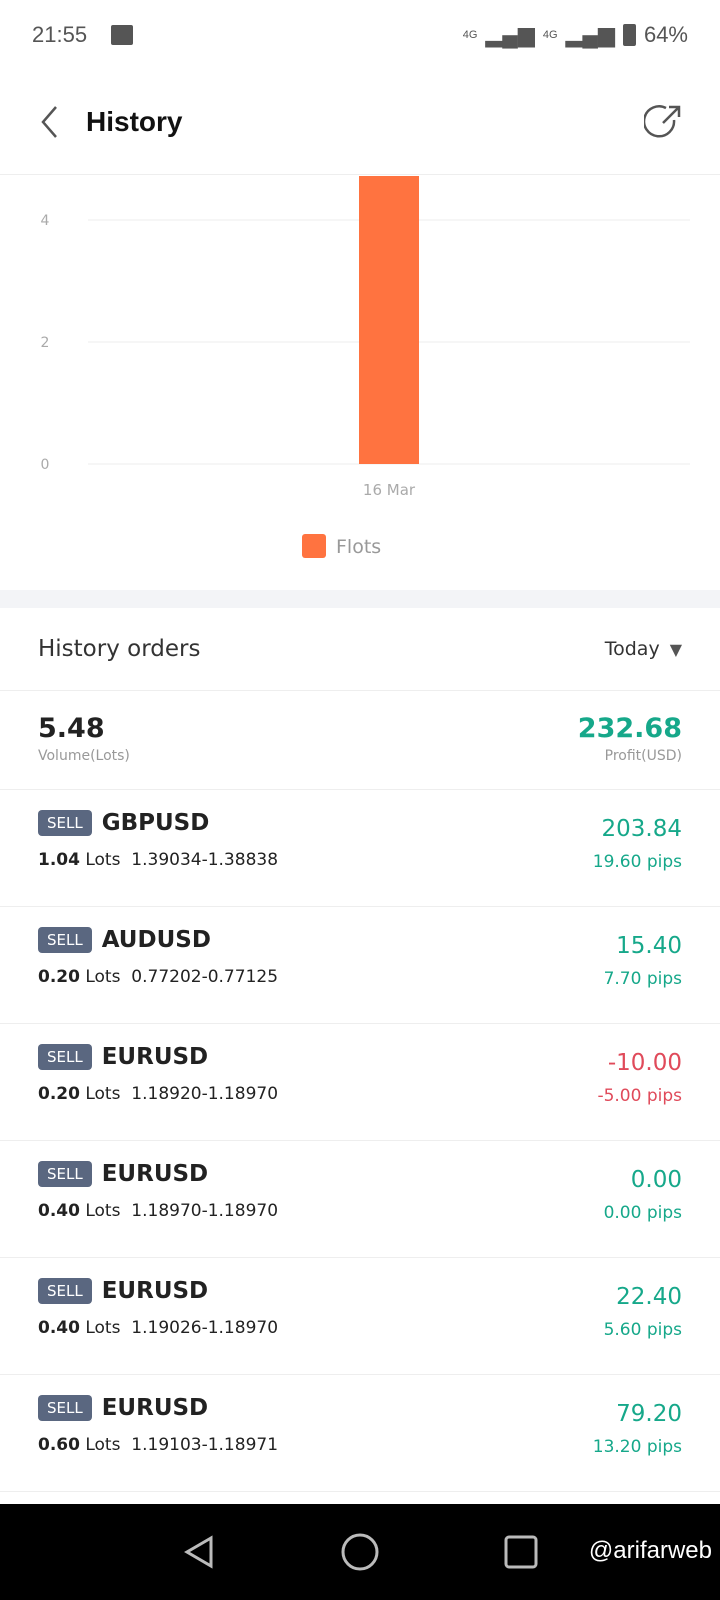  Describe the element at coordinates (71, 728) in the screenshot. I see `volume-value: 5.48` at that location.